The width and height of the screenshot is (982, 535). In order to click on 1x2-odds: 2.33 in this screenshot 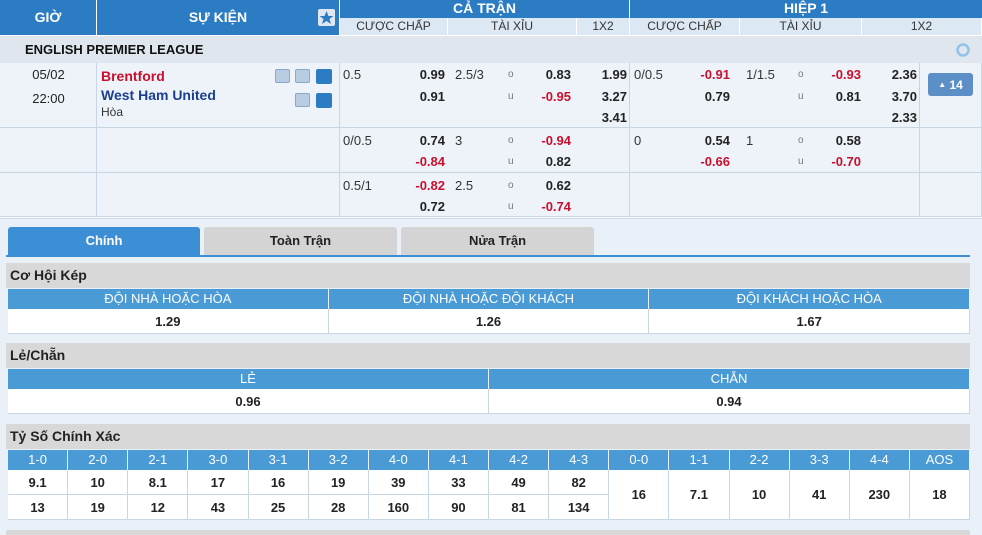, I will do `click(904, 117)`.